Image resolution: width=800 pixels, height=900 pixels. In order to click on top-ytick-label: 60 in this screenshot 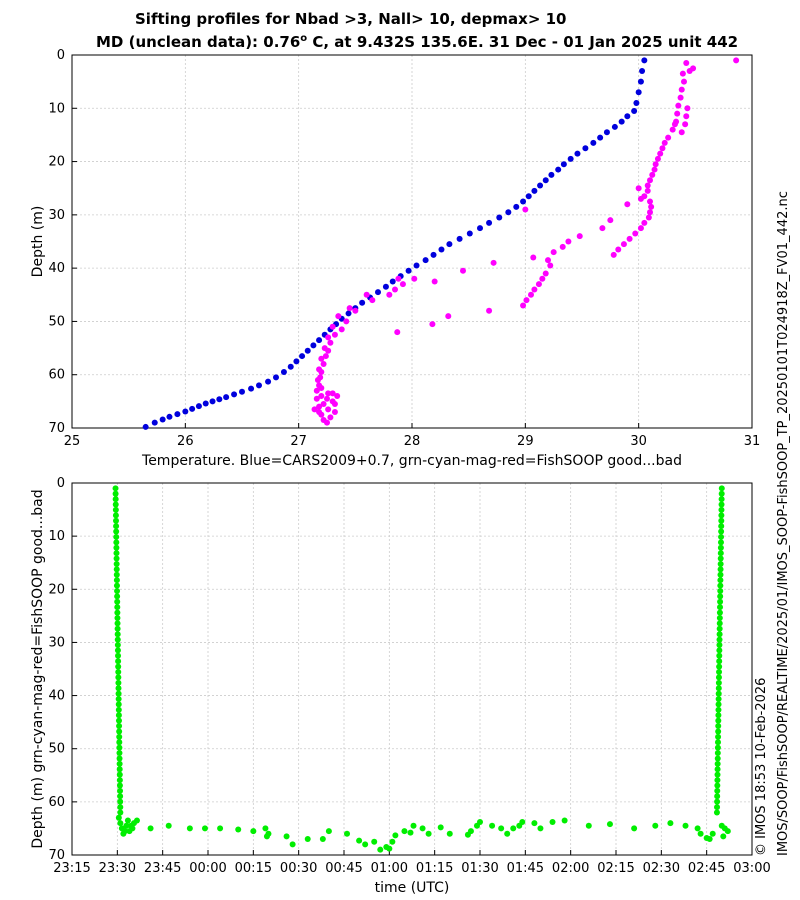, I will do `click(56, 375)`.